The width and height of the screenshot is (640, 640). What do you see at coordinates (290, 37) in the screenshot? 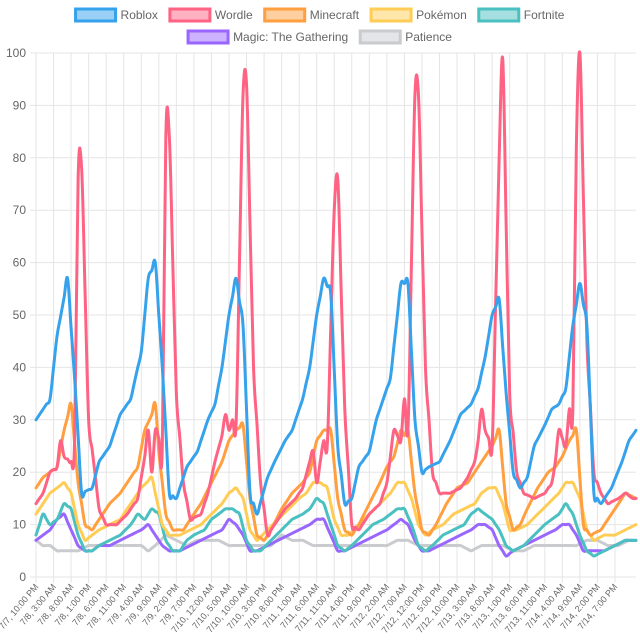
I see `legend-label: Magic: The Gathering` at bounding box center [290, 37].